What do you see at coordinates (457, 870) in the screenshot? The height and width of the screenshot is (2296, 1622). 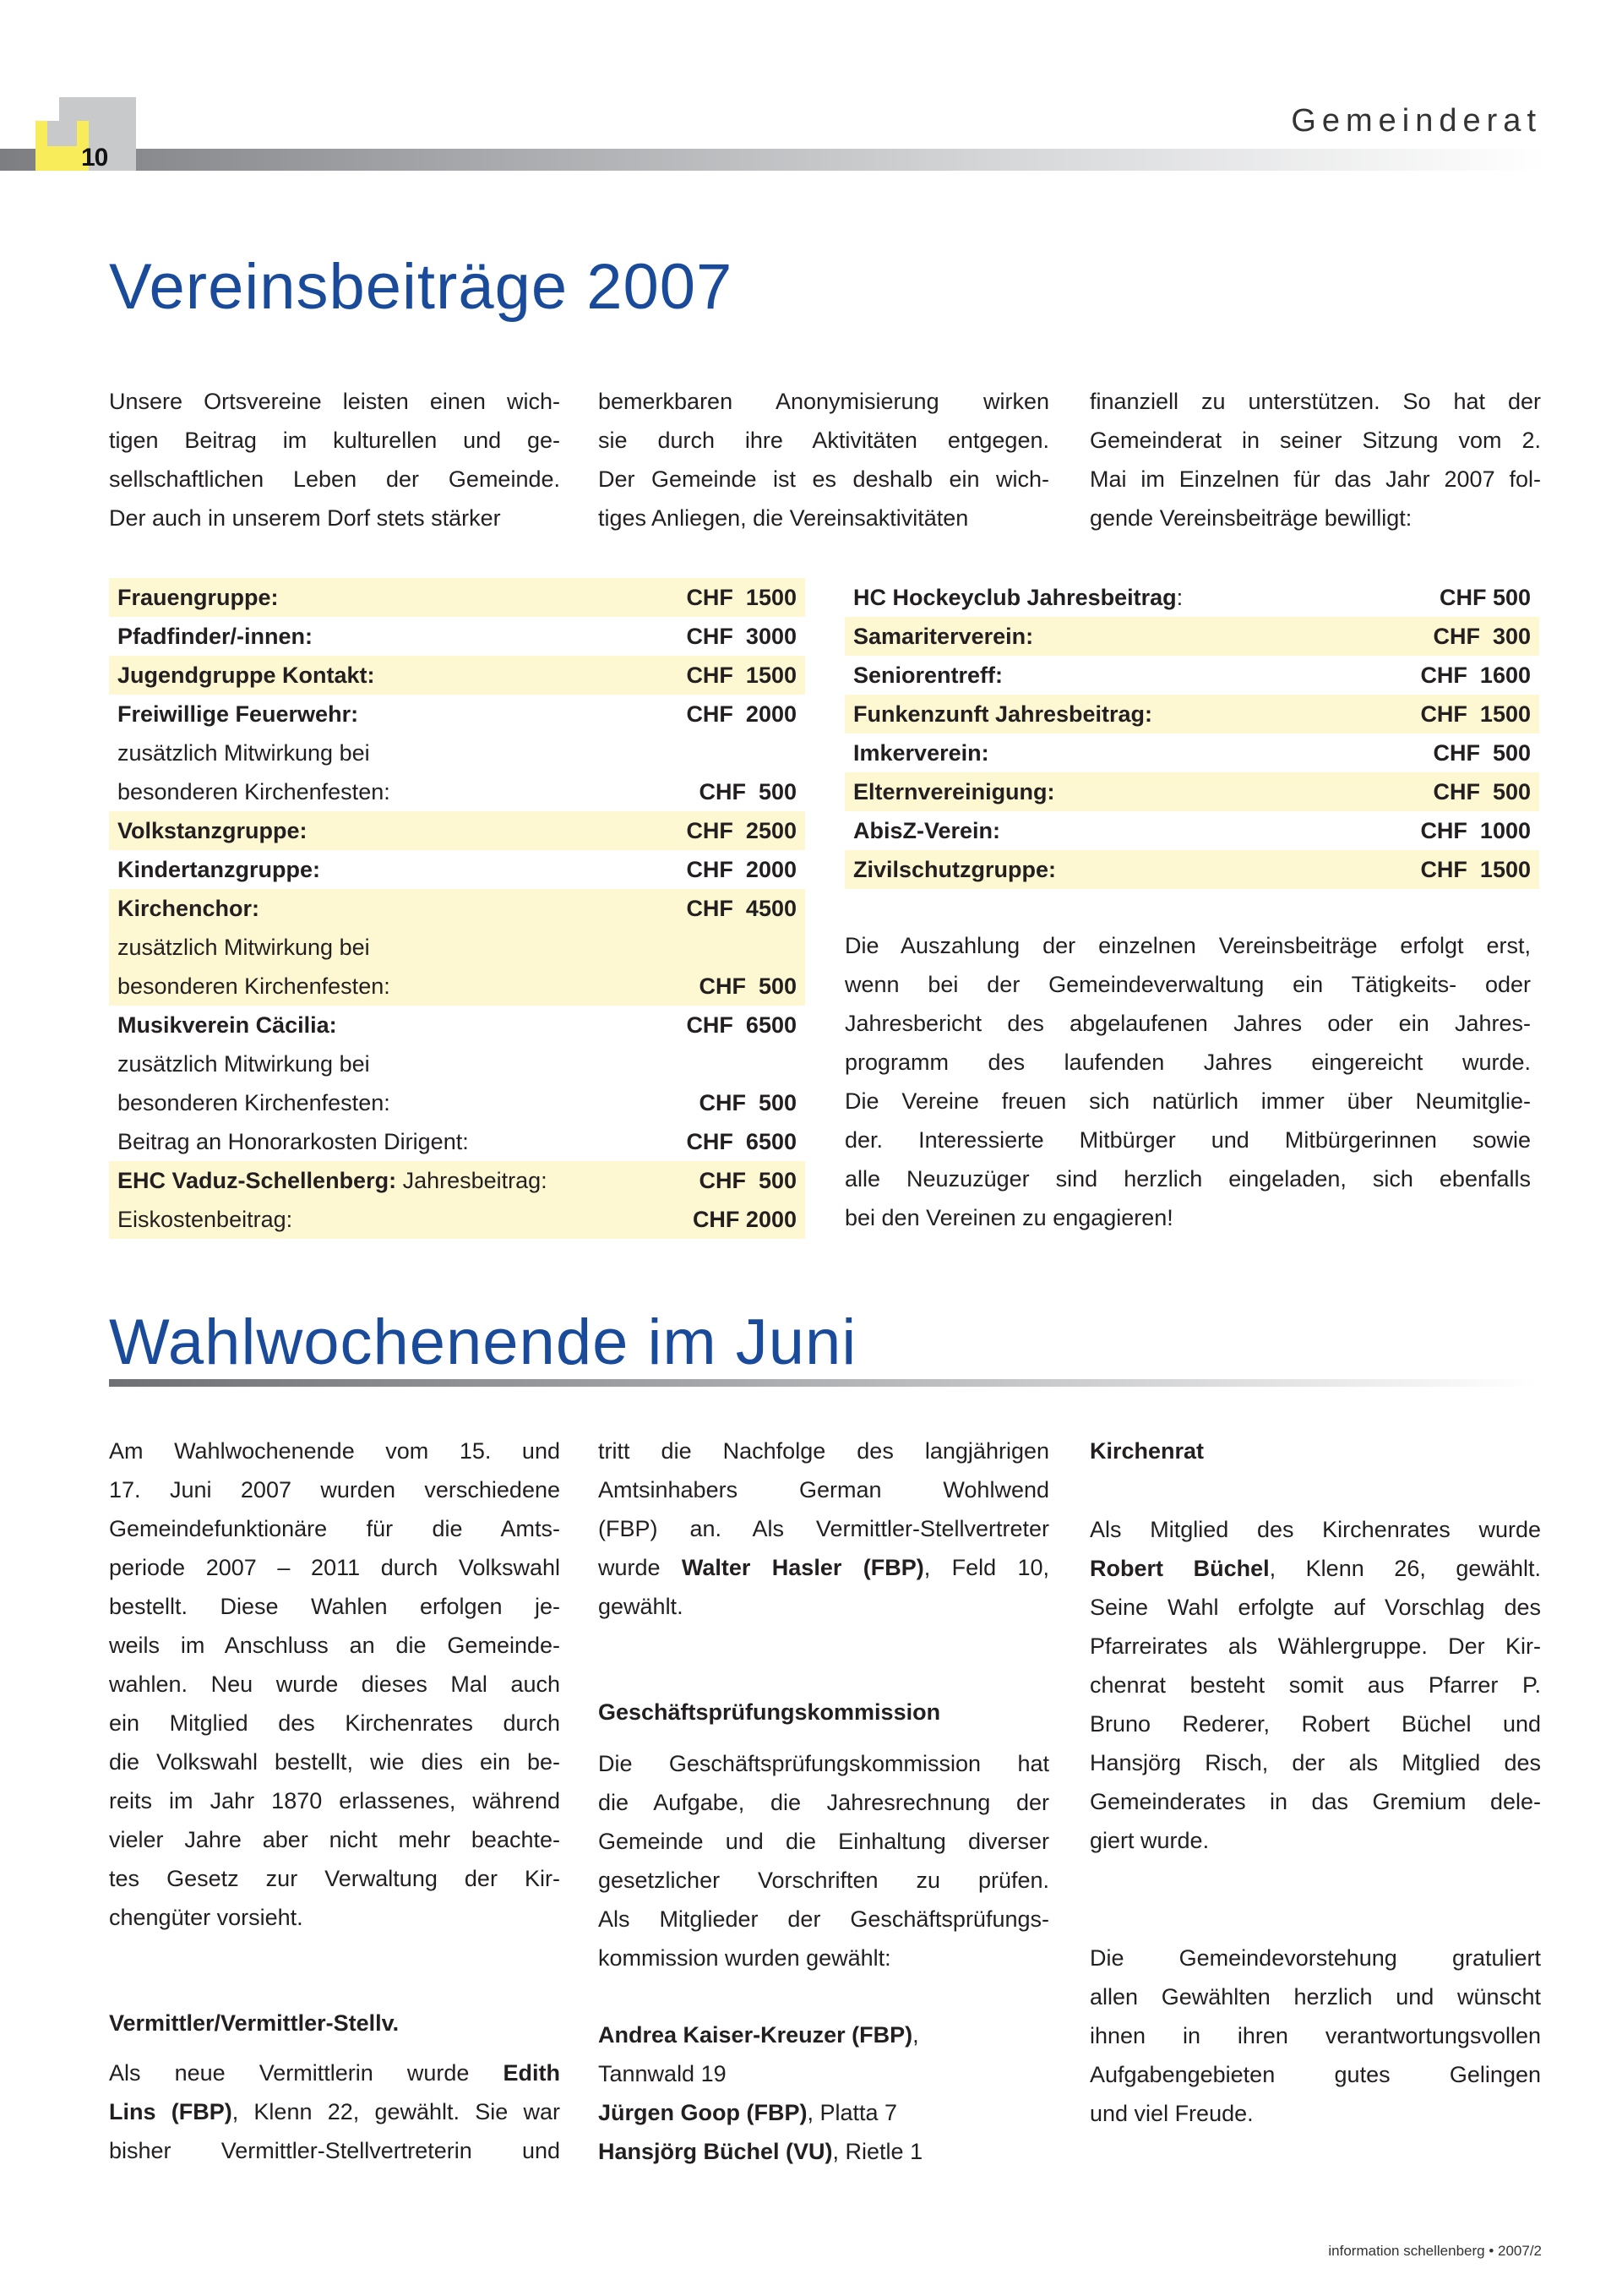 I see `table-row: Kindertanzgruppe: CHF 2000` at bounding box center [457, 870].